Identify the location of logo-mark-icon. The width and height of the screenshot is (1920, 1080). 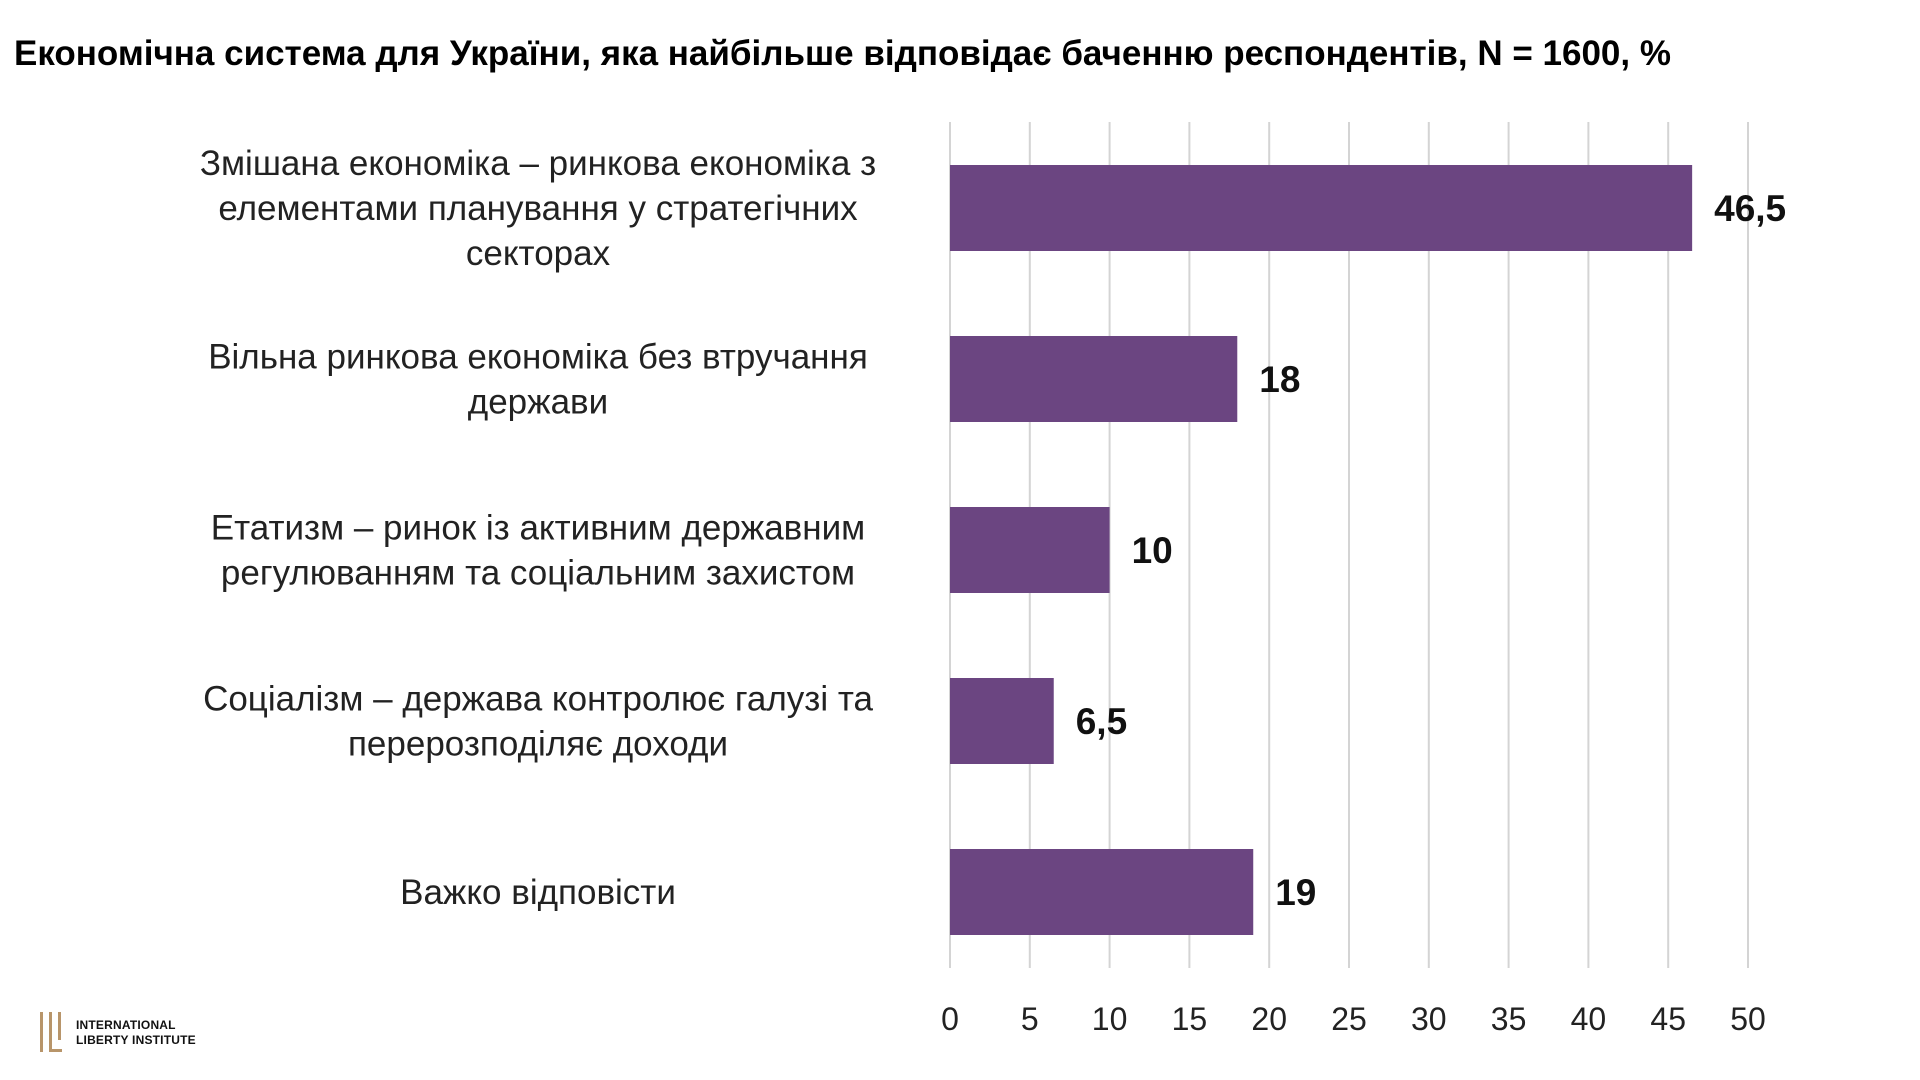
(51, 1032).